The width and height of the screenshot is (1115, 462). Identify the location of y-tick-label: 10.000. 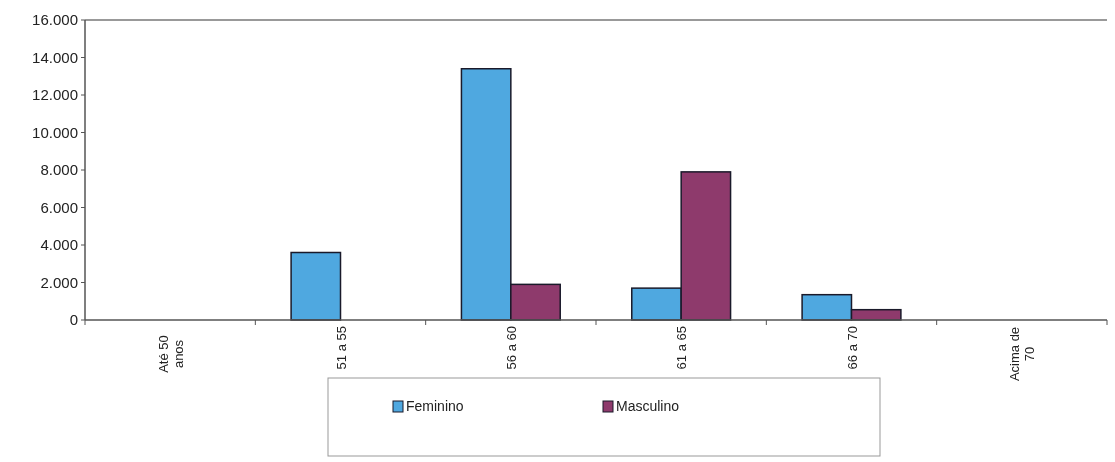
(55, 132).